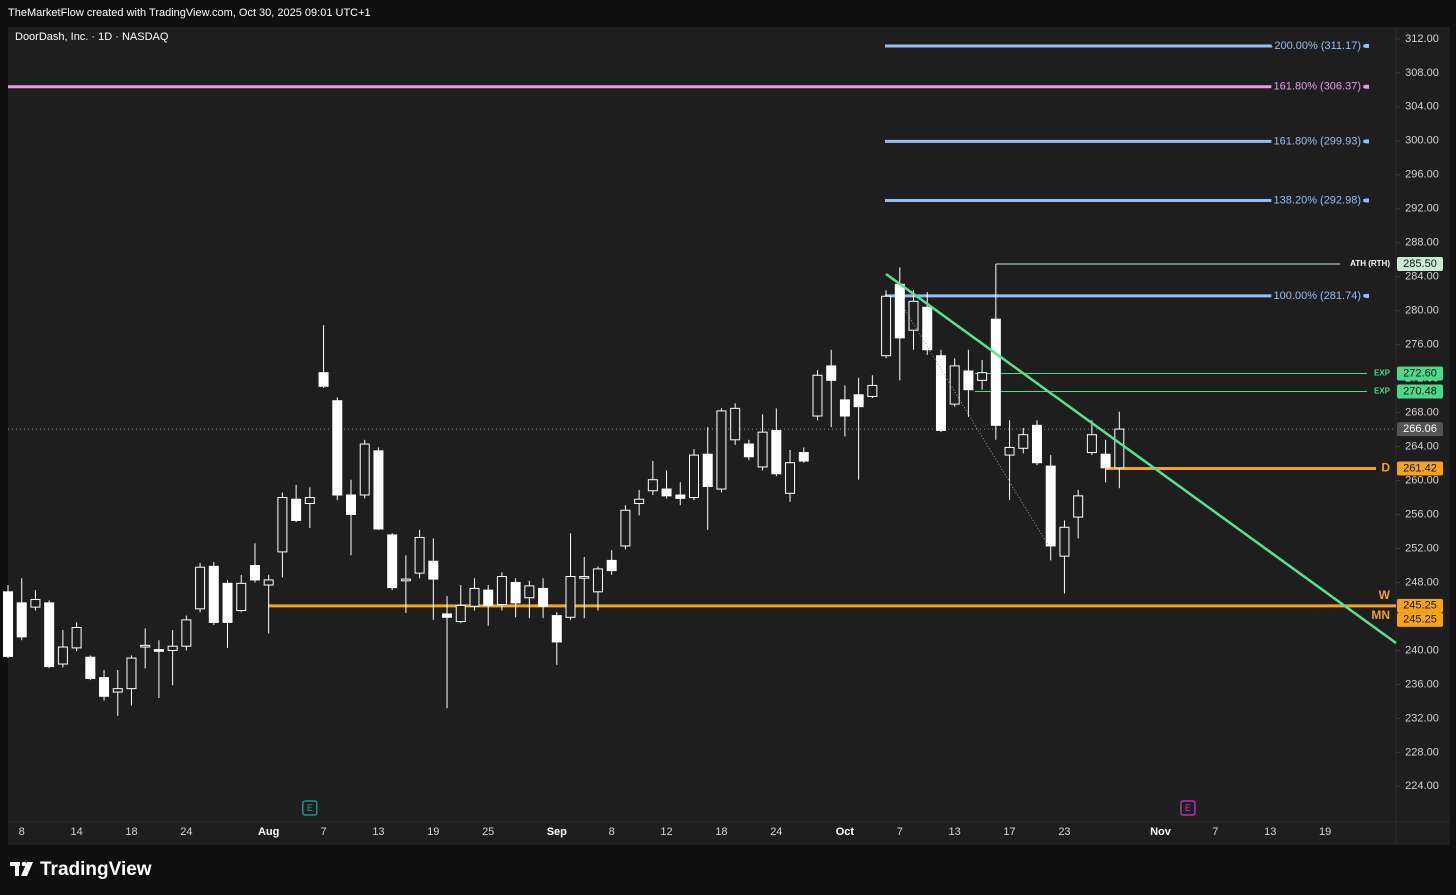 This screenshot has width=1456, height=895. I want to click on y-tick-label: 284.00, so click(1422, 277).